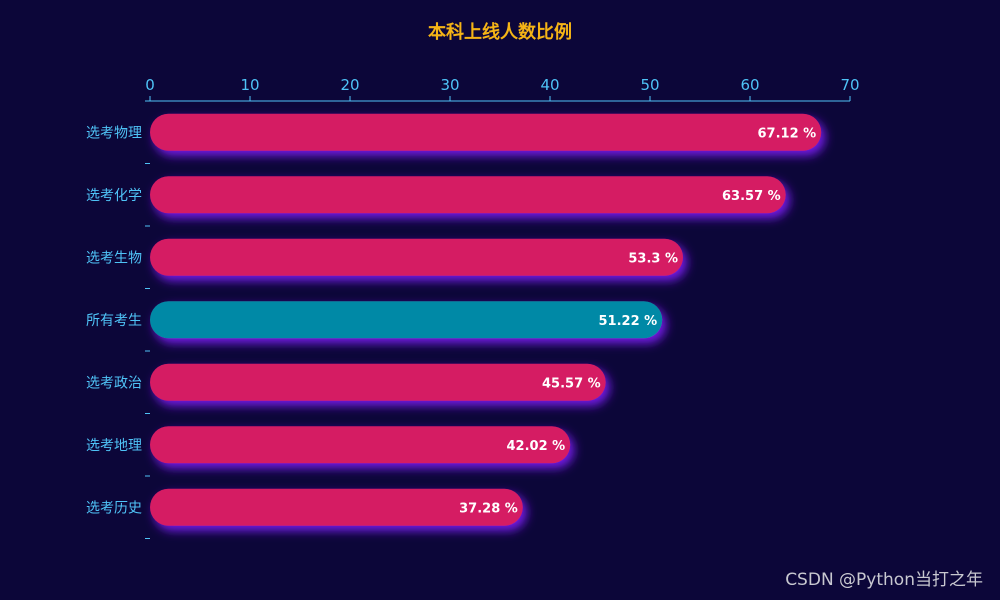  What do you see at coordinates (349, 85) in the screenshot?
I see `x-tick-label: 20` at bounding box center [349, 85].